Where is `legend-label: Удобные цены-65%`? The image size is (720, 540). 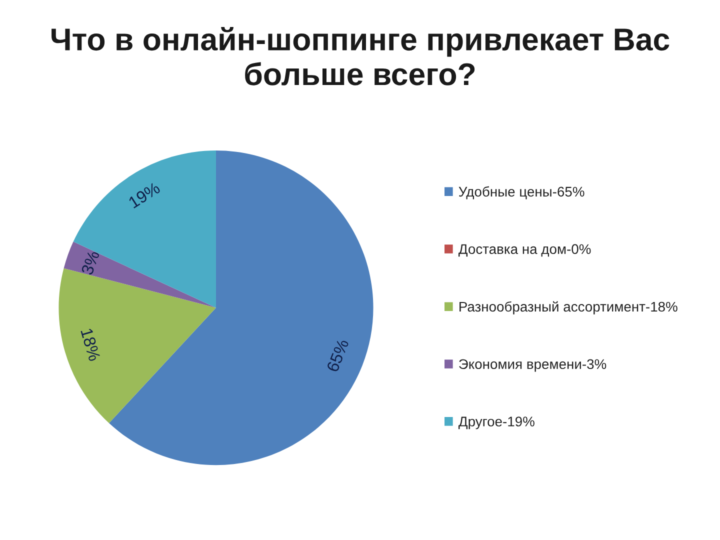
legend-label: Удобные цены-65% is located at coordinates (521, 193).